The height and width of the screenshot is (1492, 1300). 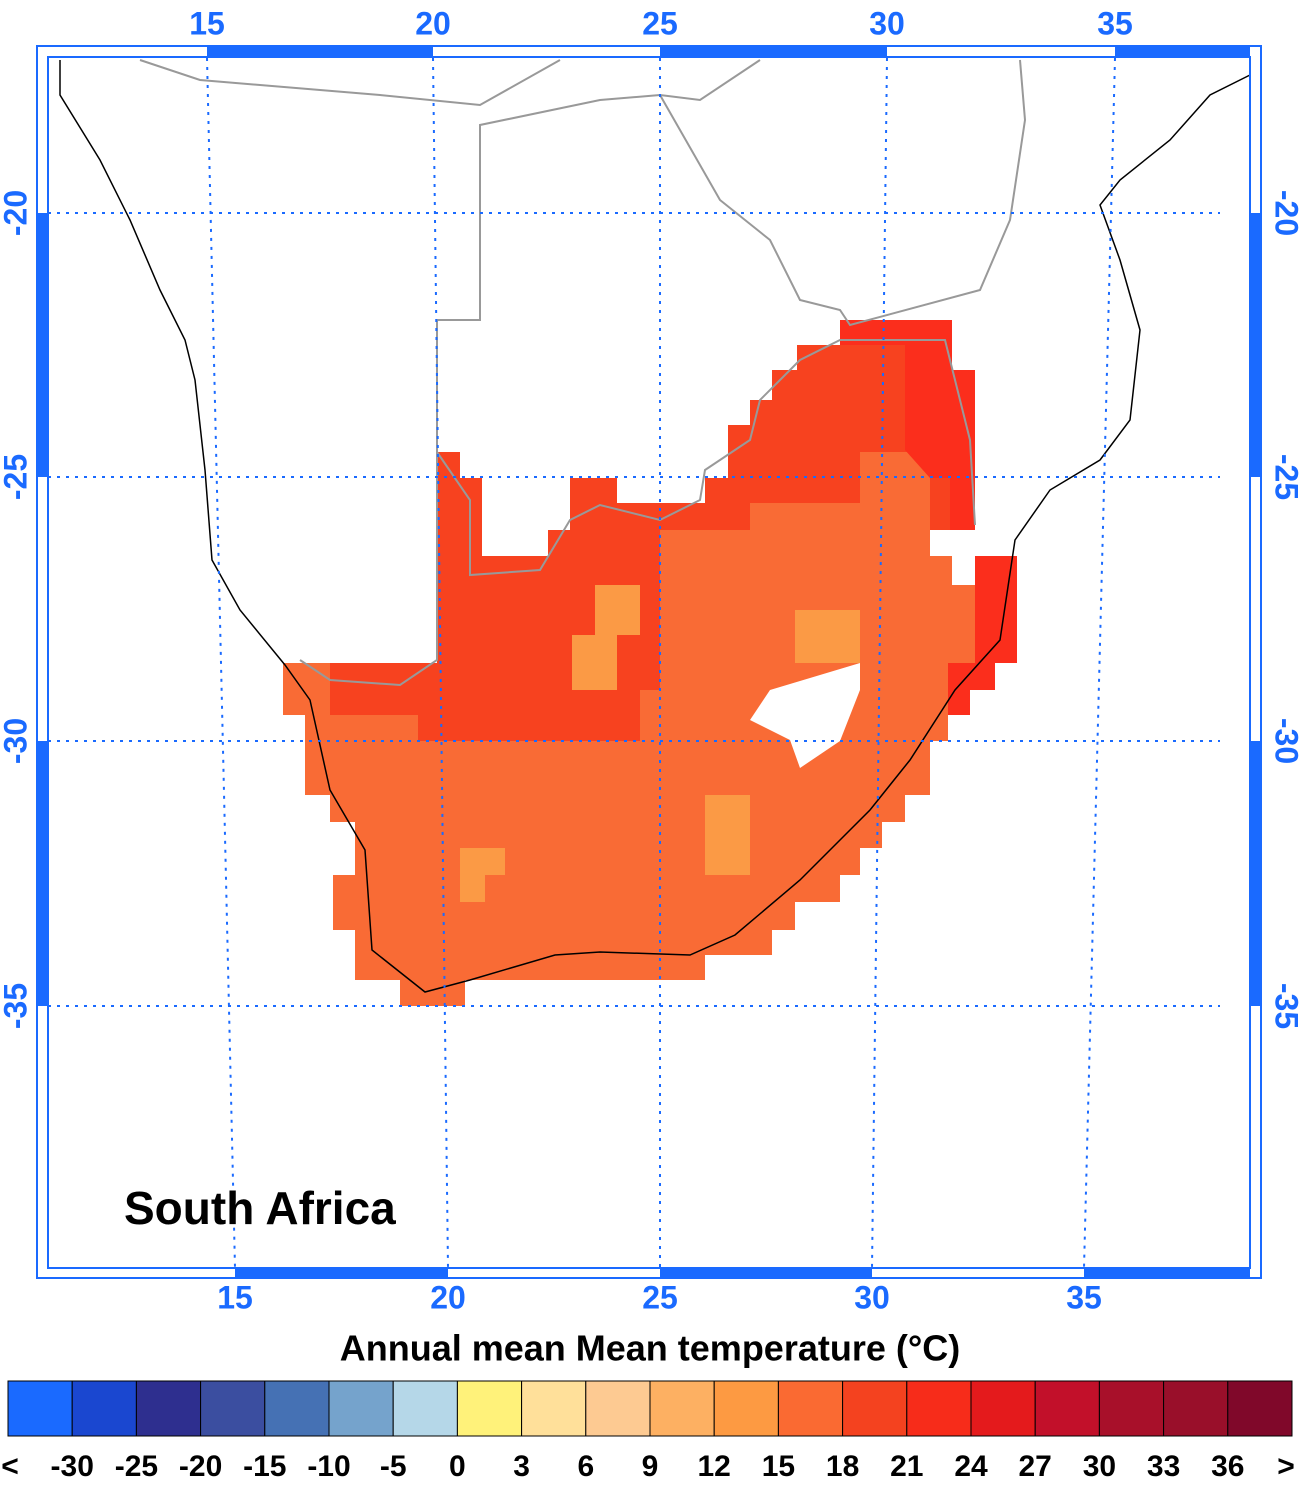 What do you see at coordinates (521, 1466) in the screenshot?
I see `colorbar-label: 3` at bounding box center [521, 1466].